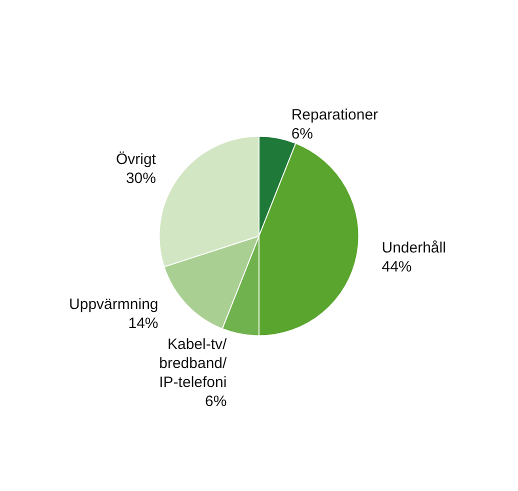 The image size is (518, 491). Describe the element at coordinates (397, 267) in the screenshot. I see `data-label: 44%` at that location.